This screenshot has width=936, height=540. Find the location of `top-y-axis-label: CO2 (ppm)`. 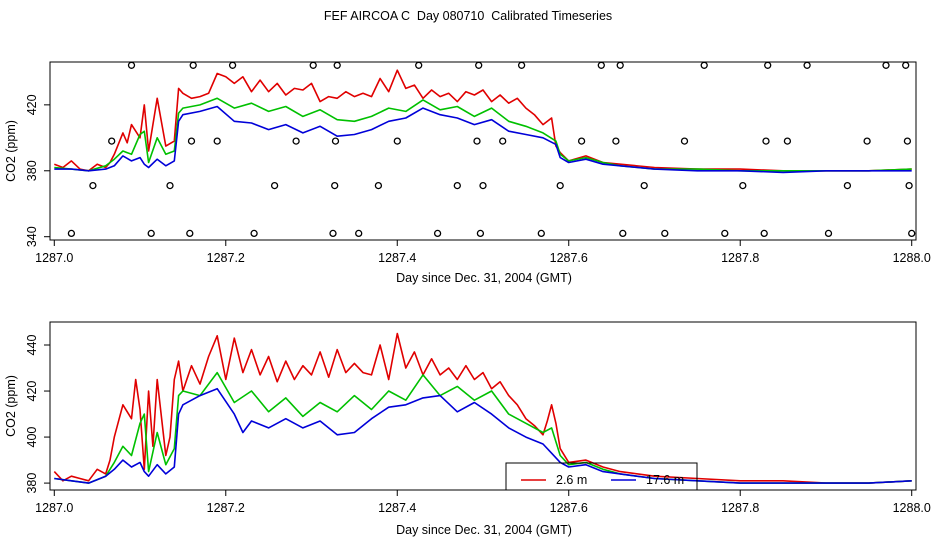

top-y-axis-label: CO2 (ppm) is located at coordinates (11, 151).